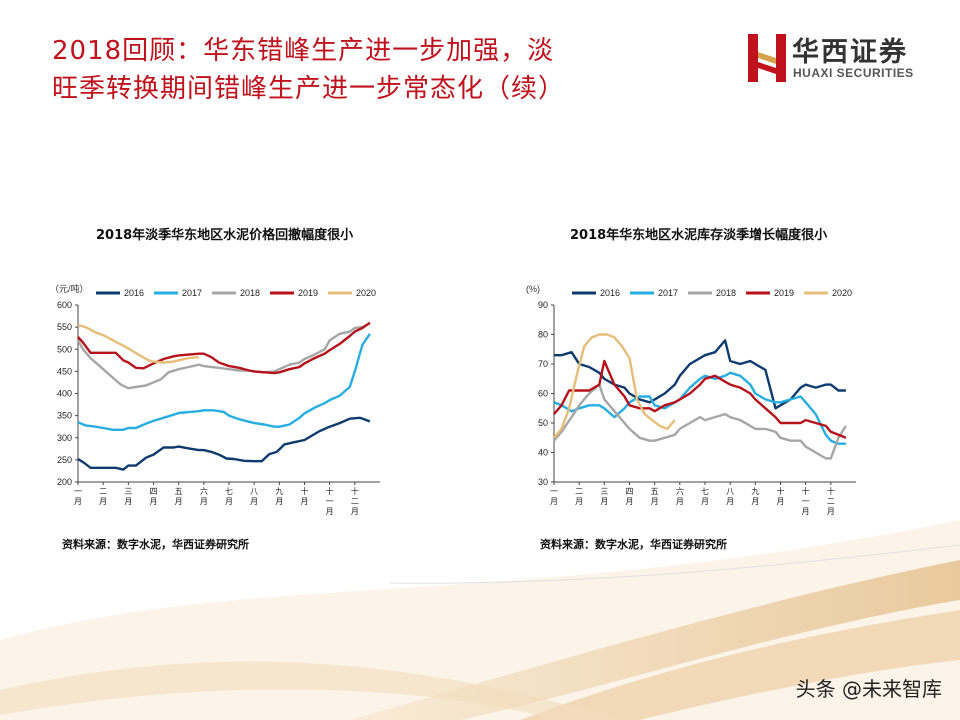  I want to click on page-title-line-1: 2018回顾：华东错峰生产进一步加强，淡, so click(303, 51).